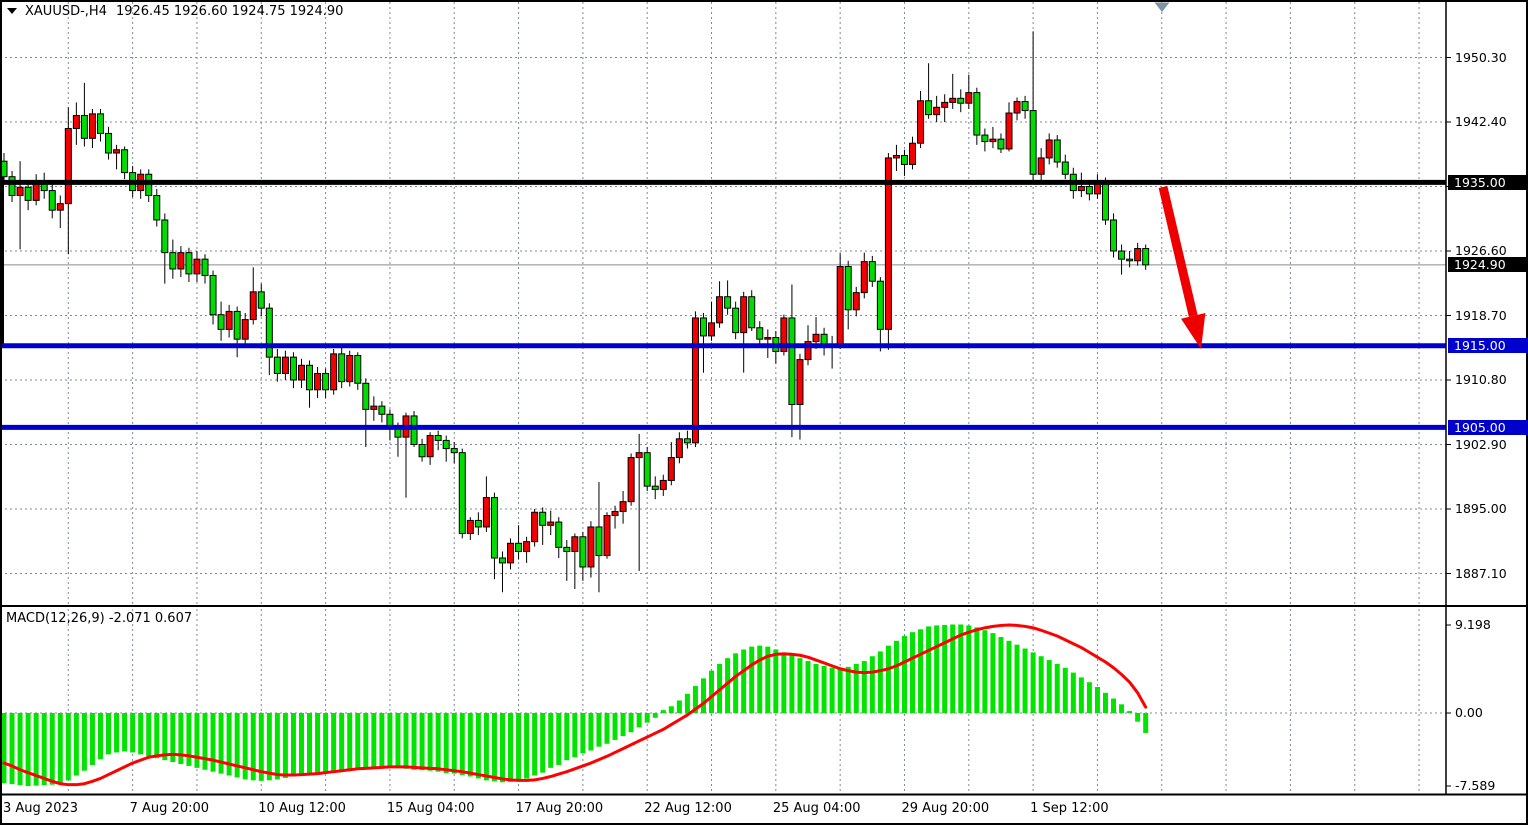 Image resolution: width=1528 pixels, height=825 pixels. Describe the element at coordinates (945, 808) in the screenshot. I see `time-axis-label: 29 Aug 20:00` at that location.